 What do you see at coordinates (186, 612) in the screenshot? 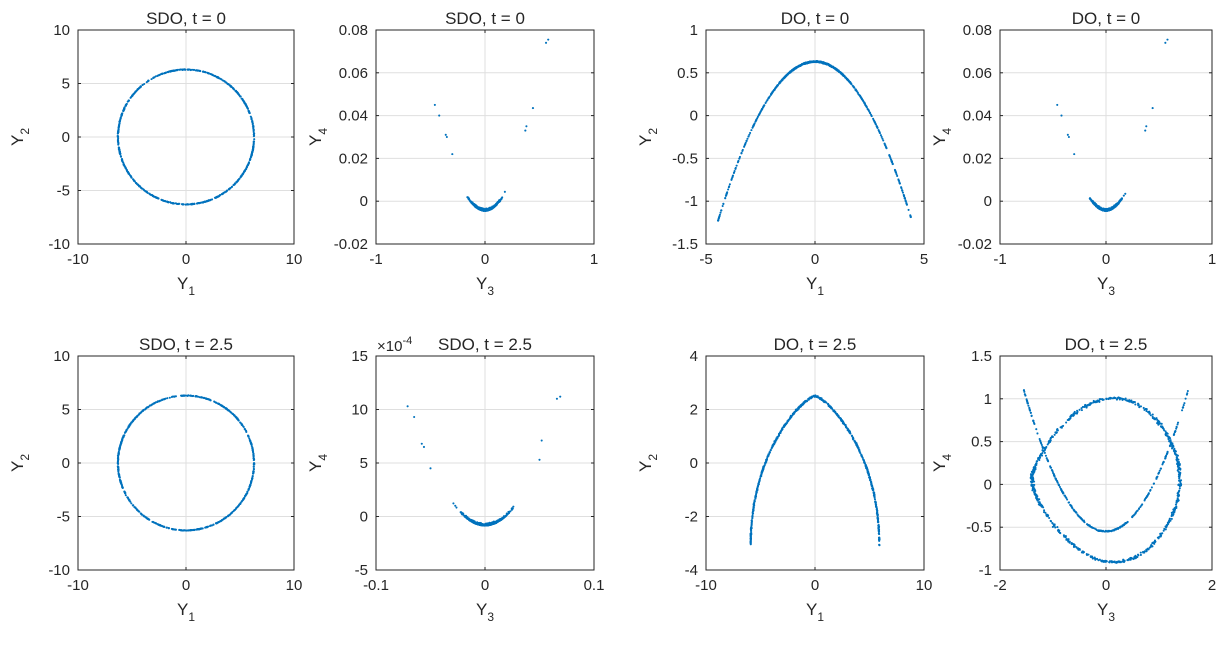
I see `x-axis-label: Y1` at bounding box center [186, 612].